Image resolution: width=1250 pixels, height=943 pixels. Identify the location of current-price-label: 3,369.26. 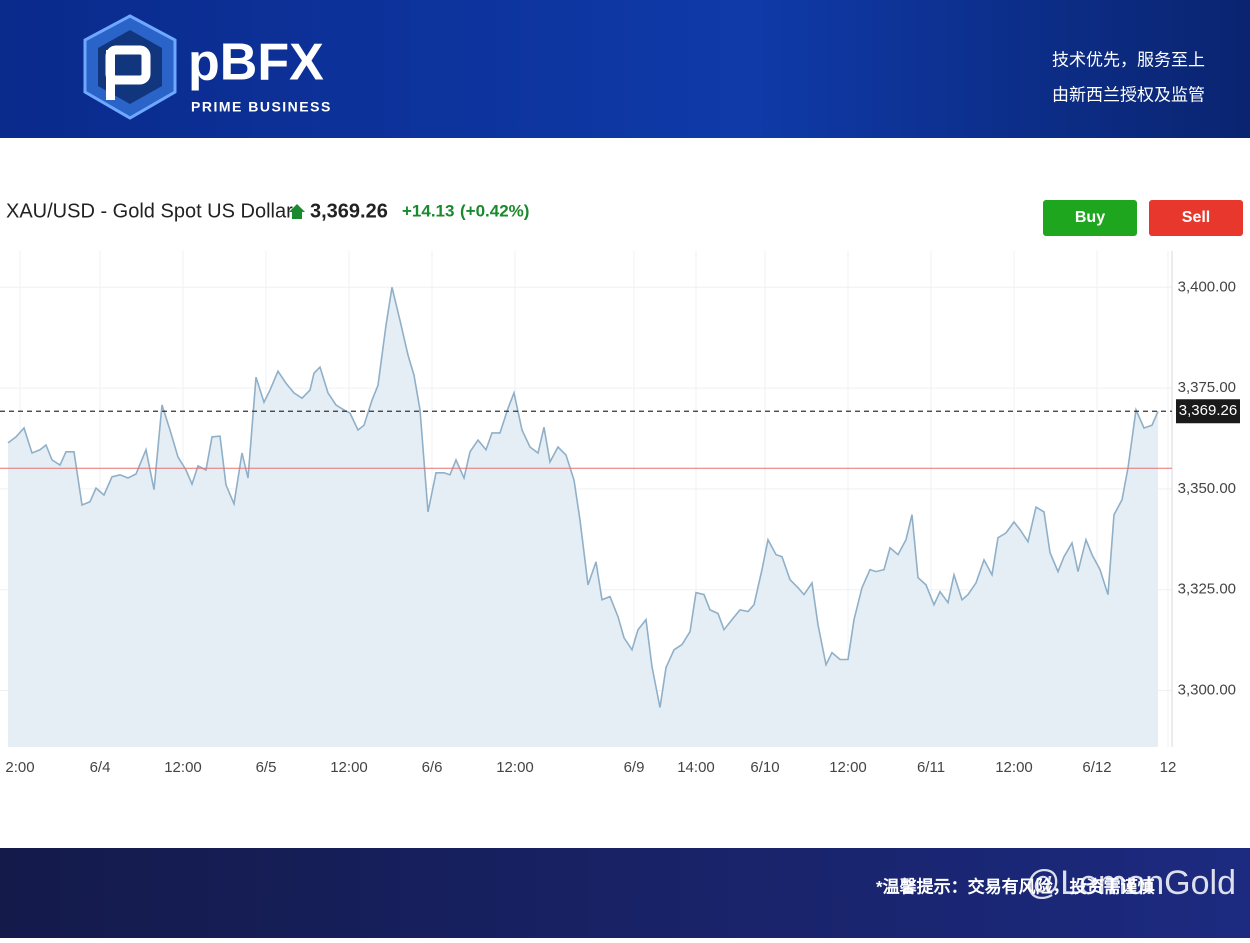
(1208, 410).